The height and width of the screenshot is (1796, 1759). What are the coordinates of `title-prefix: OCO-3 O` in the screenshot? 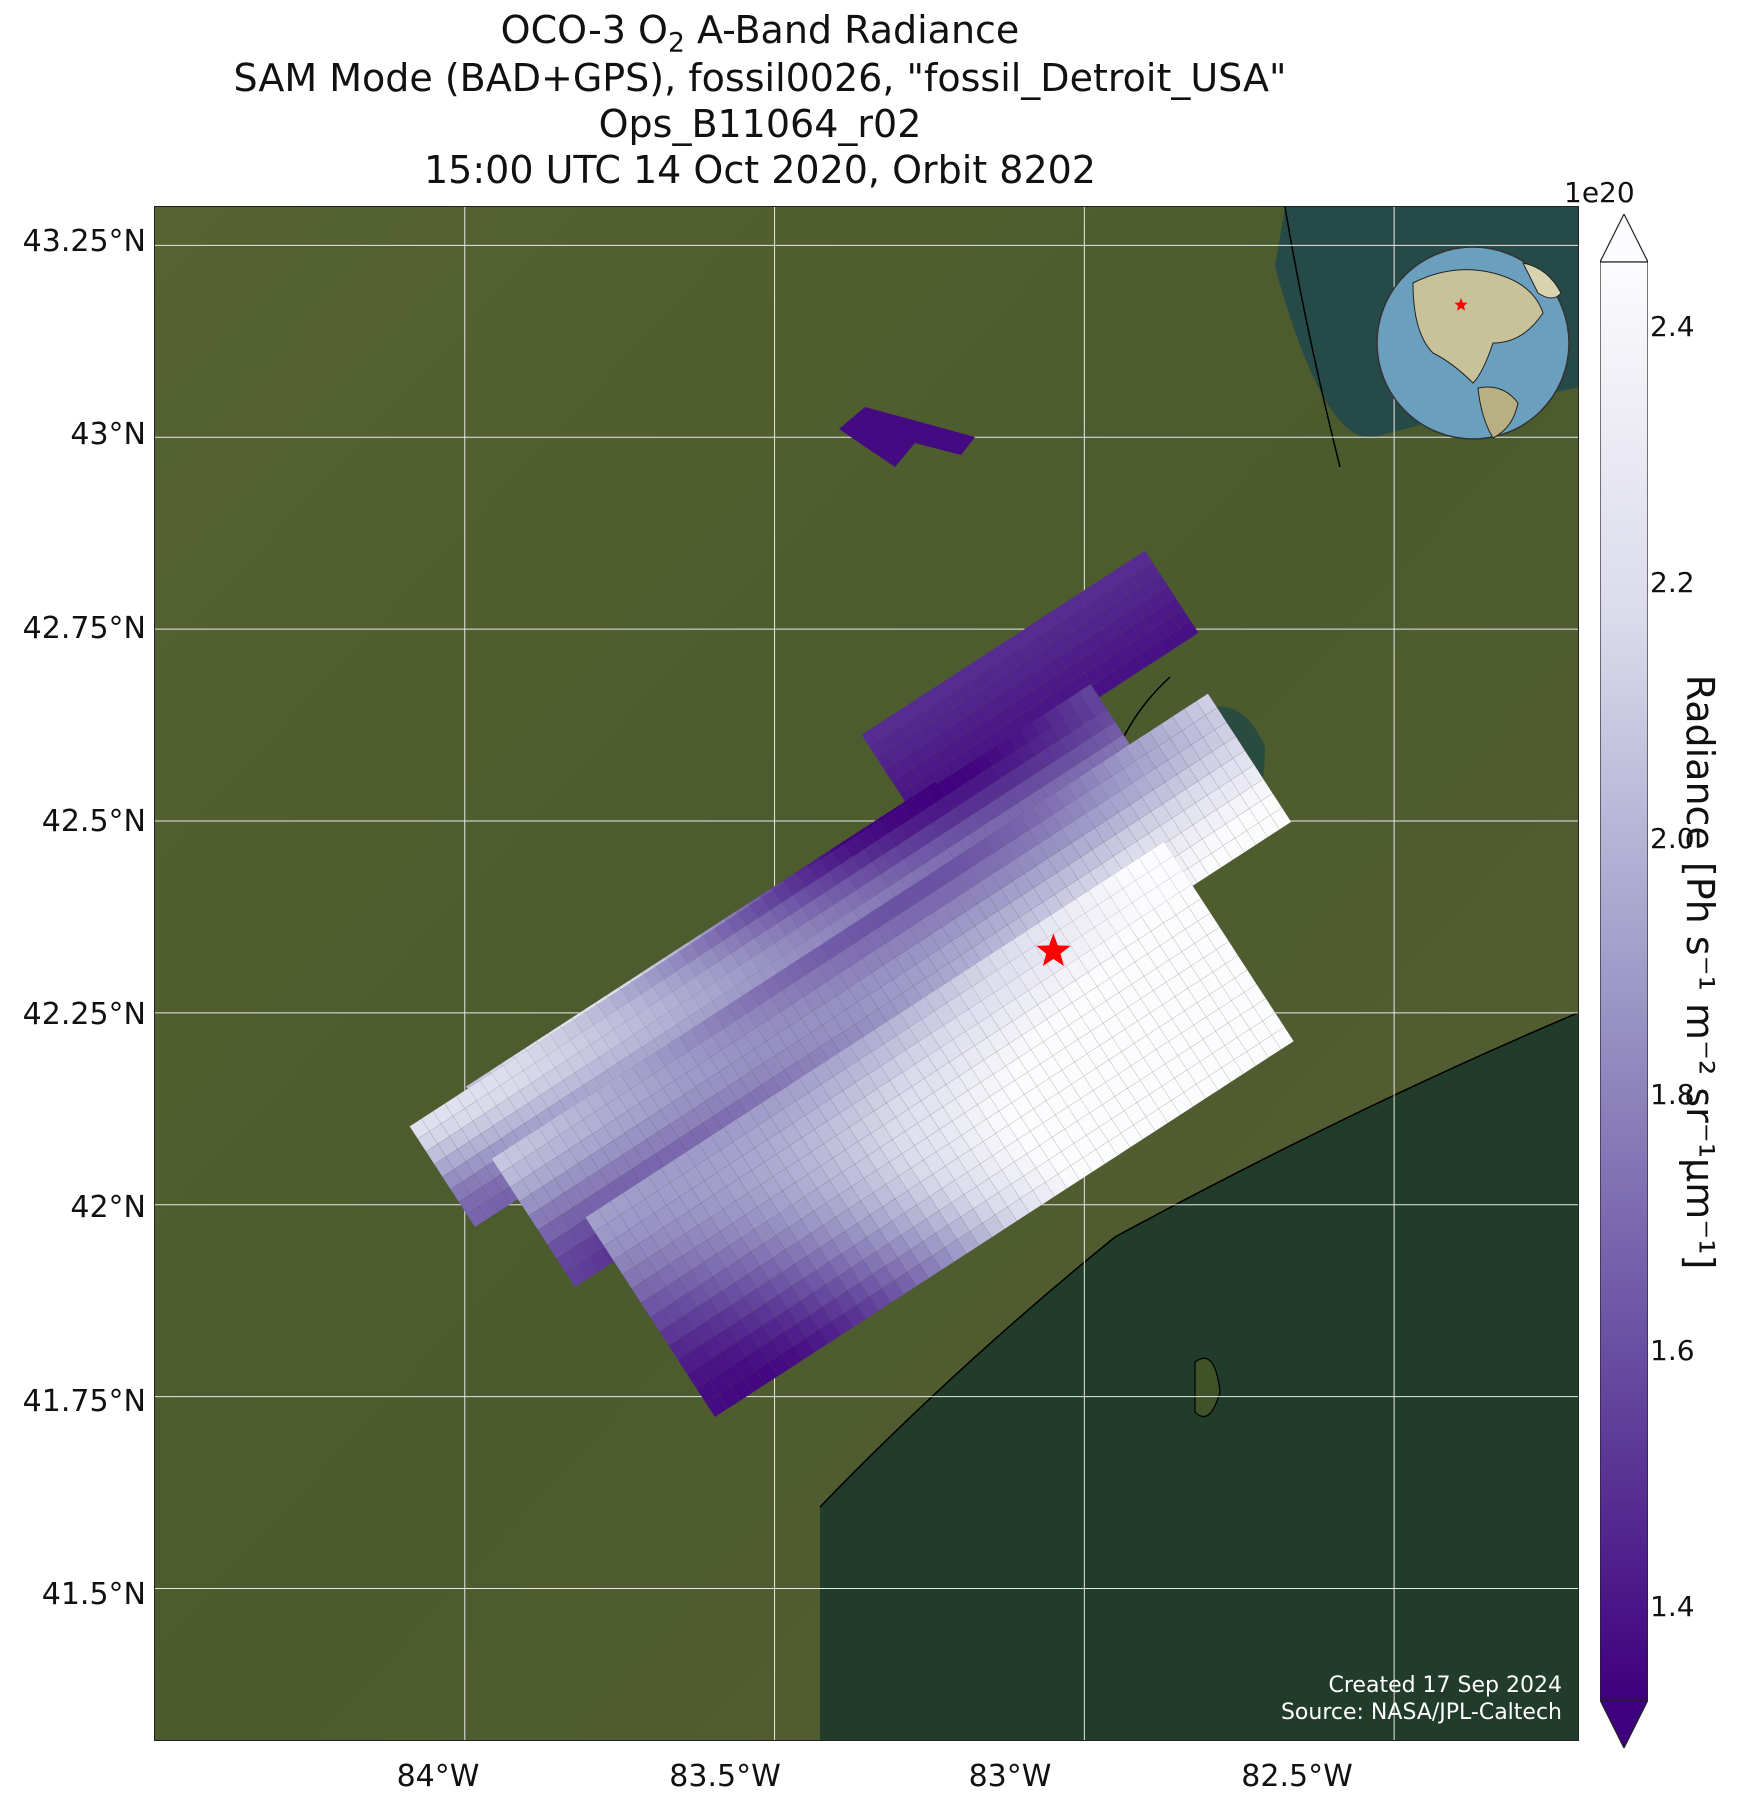 It's located at (584, 30).